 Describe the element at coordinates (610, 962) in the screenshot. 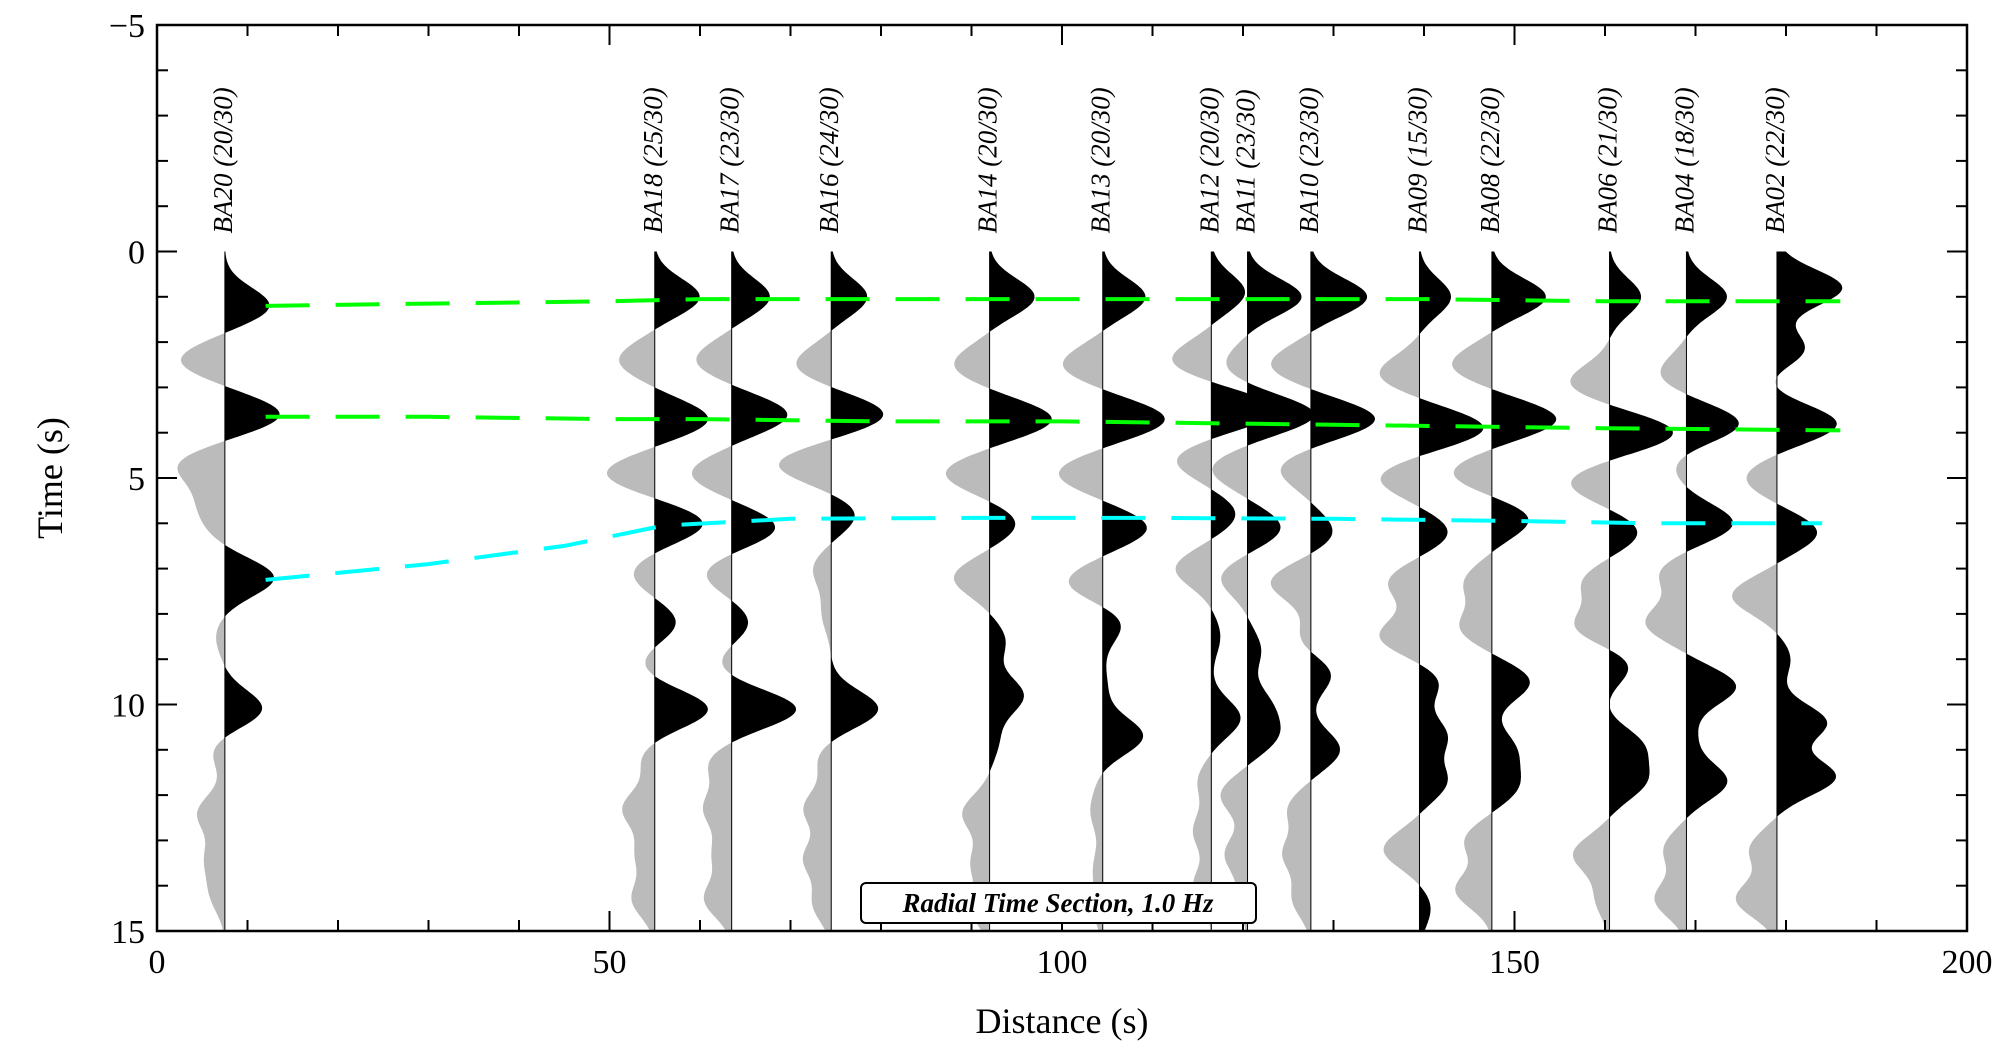

I see `x-tick-label: 50` at that location.